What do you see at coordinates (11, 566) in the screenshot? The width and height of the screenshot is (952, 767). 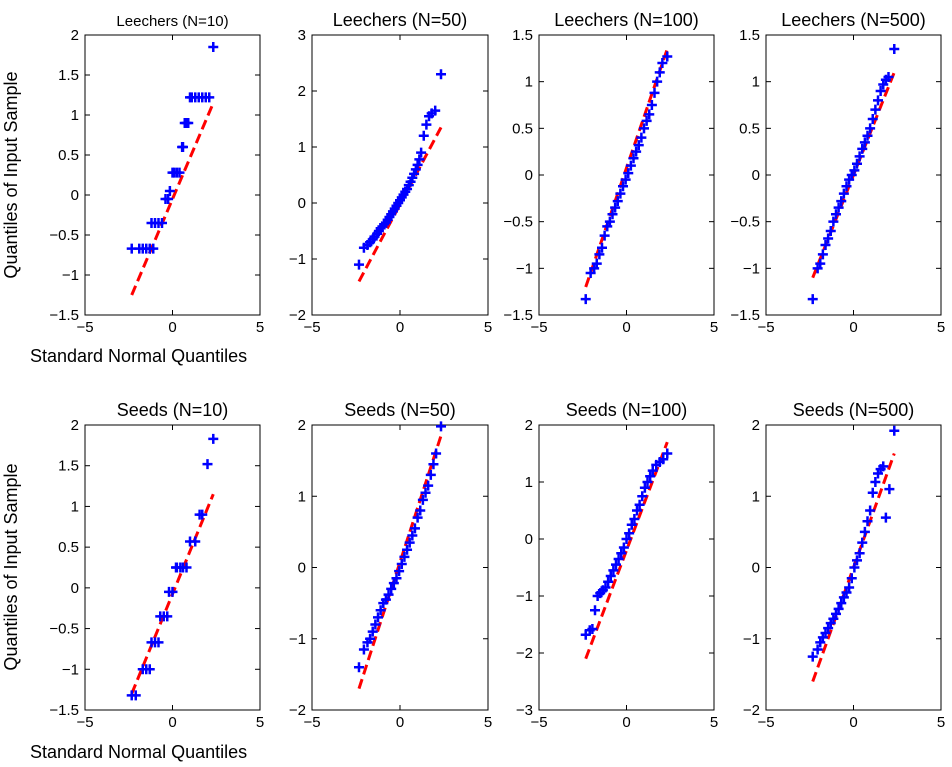 I see `figure-ylabel-bottom: Quantiles of Input Sample` at bounding box center [11, 566].